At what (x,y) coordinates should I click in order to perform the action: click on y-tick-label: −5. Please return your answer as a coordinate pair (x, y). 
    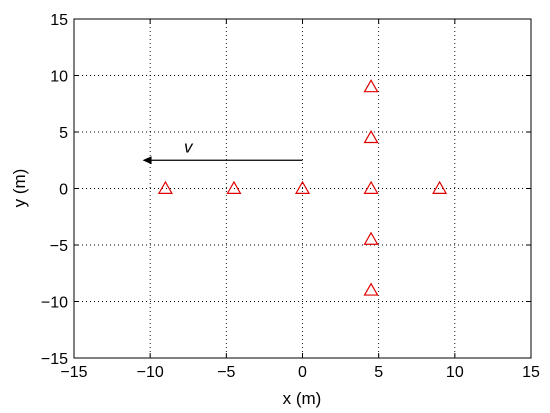
    Looking at the image, I should click on (59, 246).